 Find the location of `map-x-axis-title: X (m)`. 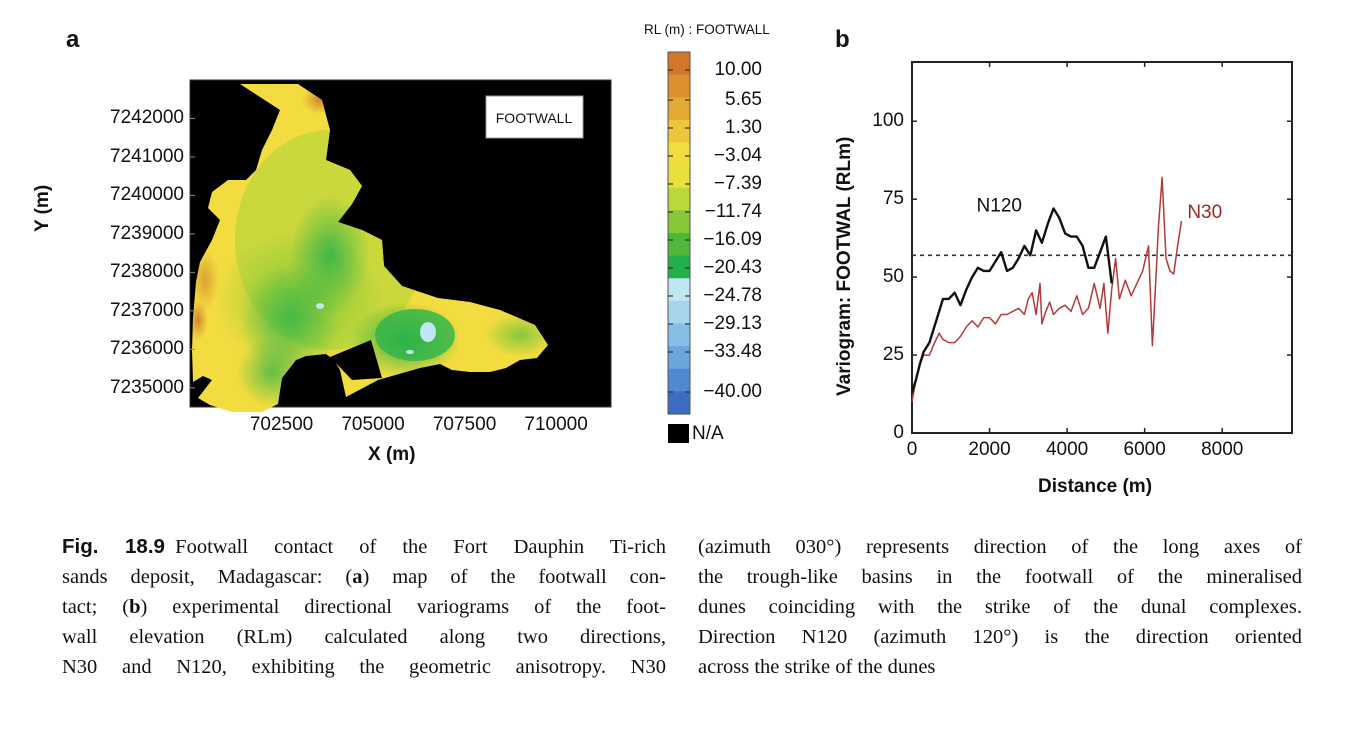

map-x-axis-title: X (m) is located at coordinates (392, 454).